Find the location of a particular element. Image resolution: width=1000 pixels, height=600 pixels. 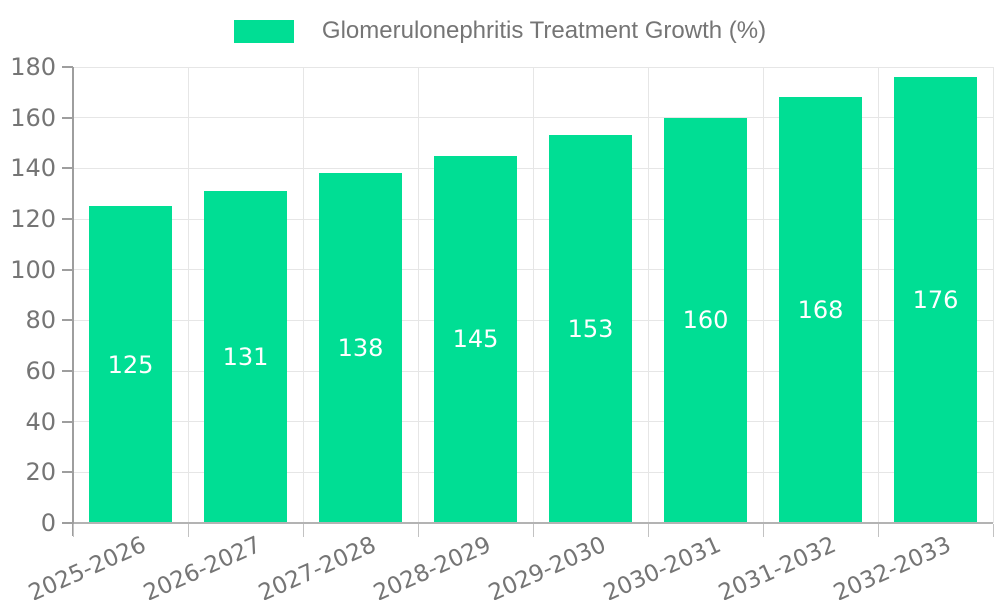

x-axis-label: 2025-2026 is located at coordinates (87, 565).